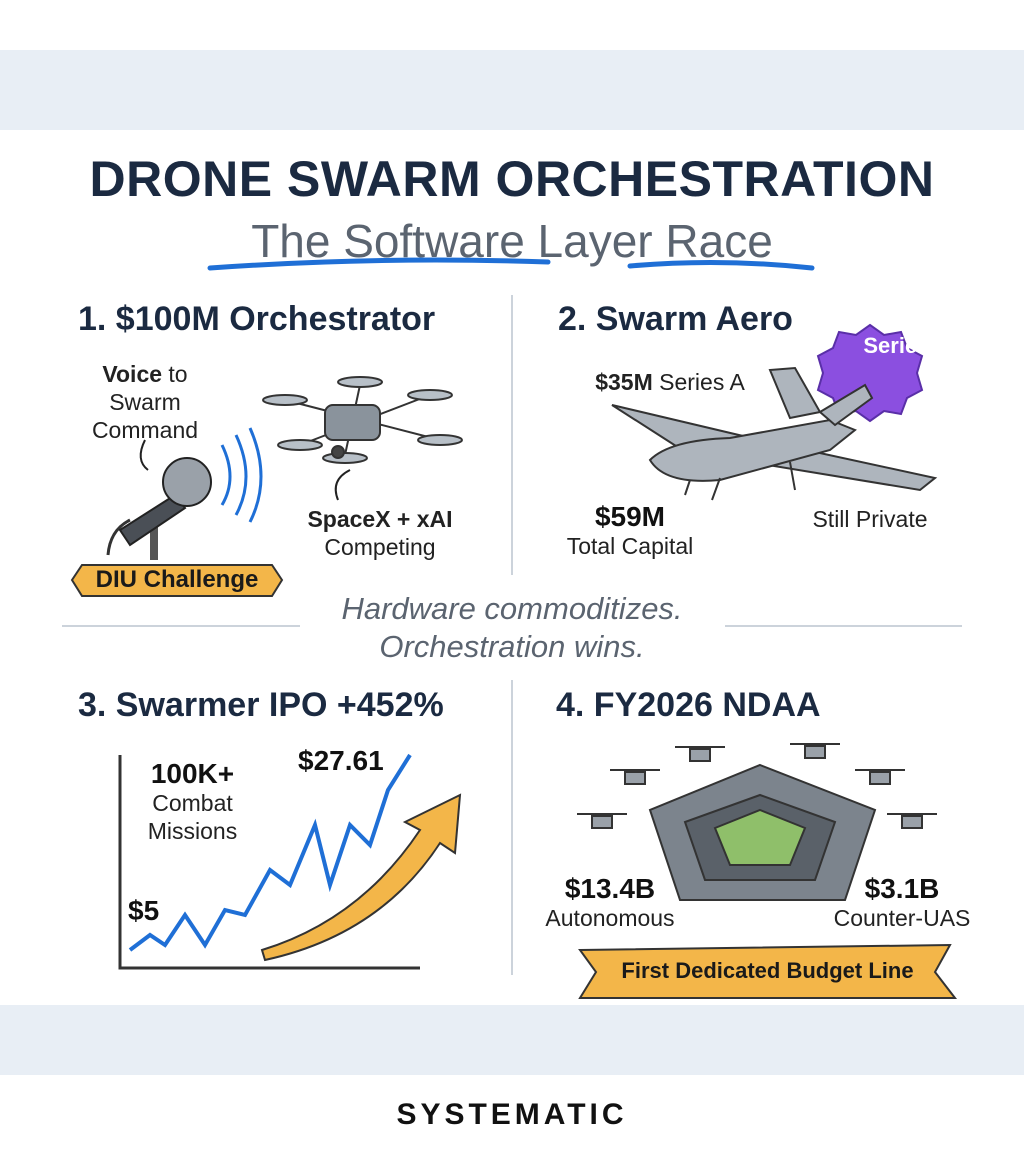 This screenshot has height=1161, width=1024. What do you see at coordinates (512, 1114) in the screenshot?
I see `footer-brand: SYSTEMATIC` at bounding box center [512, 1114].